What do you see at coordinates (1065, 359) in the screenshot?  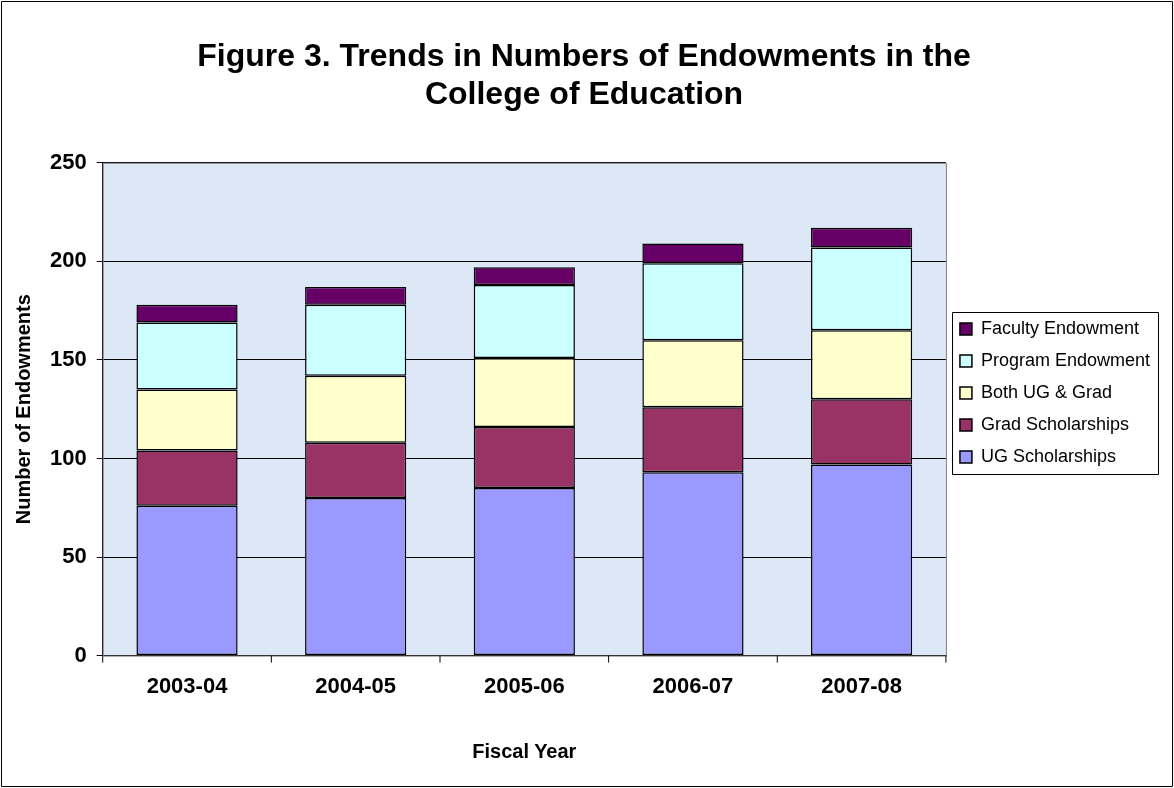 I see `legend-label: Program Endowment` at bounding box center [1065, 359].